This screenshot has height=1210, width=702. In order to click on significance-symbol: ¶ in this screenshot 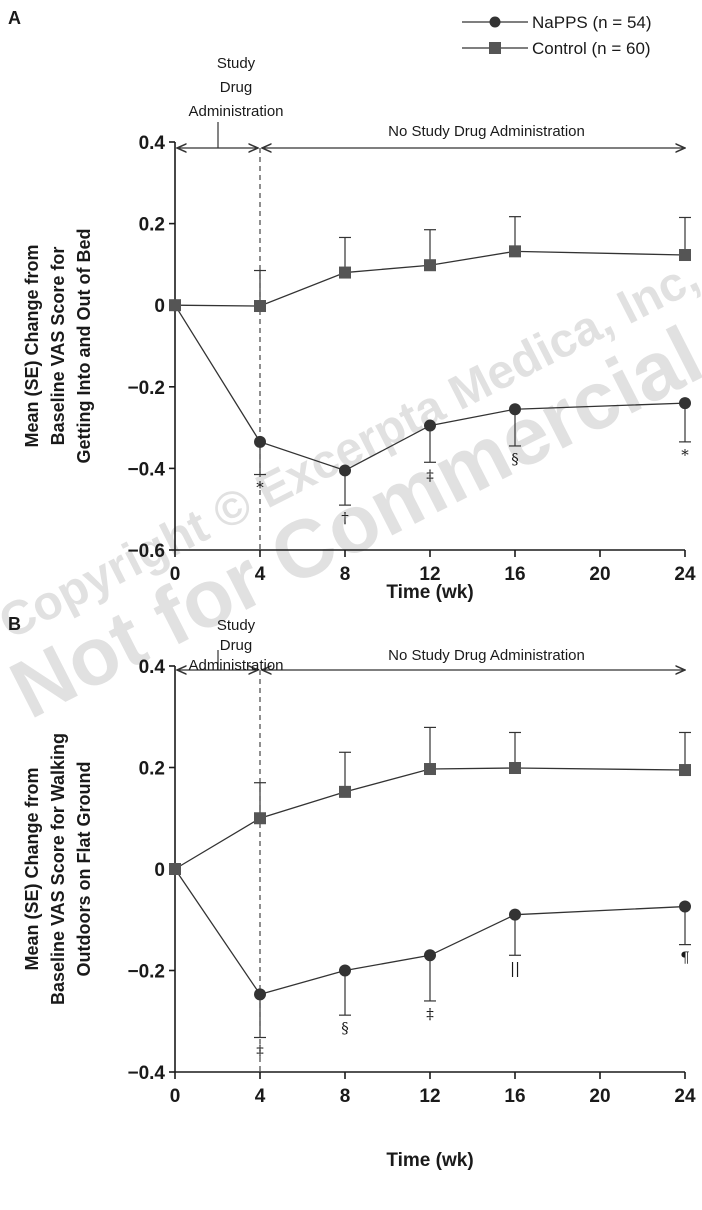, I will do `click(685, 958)`.